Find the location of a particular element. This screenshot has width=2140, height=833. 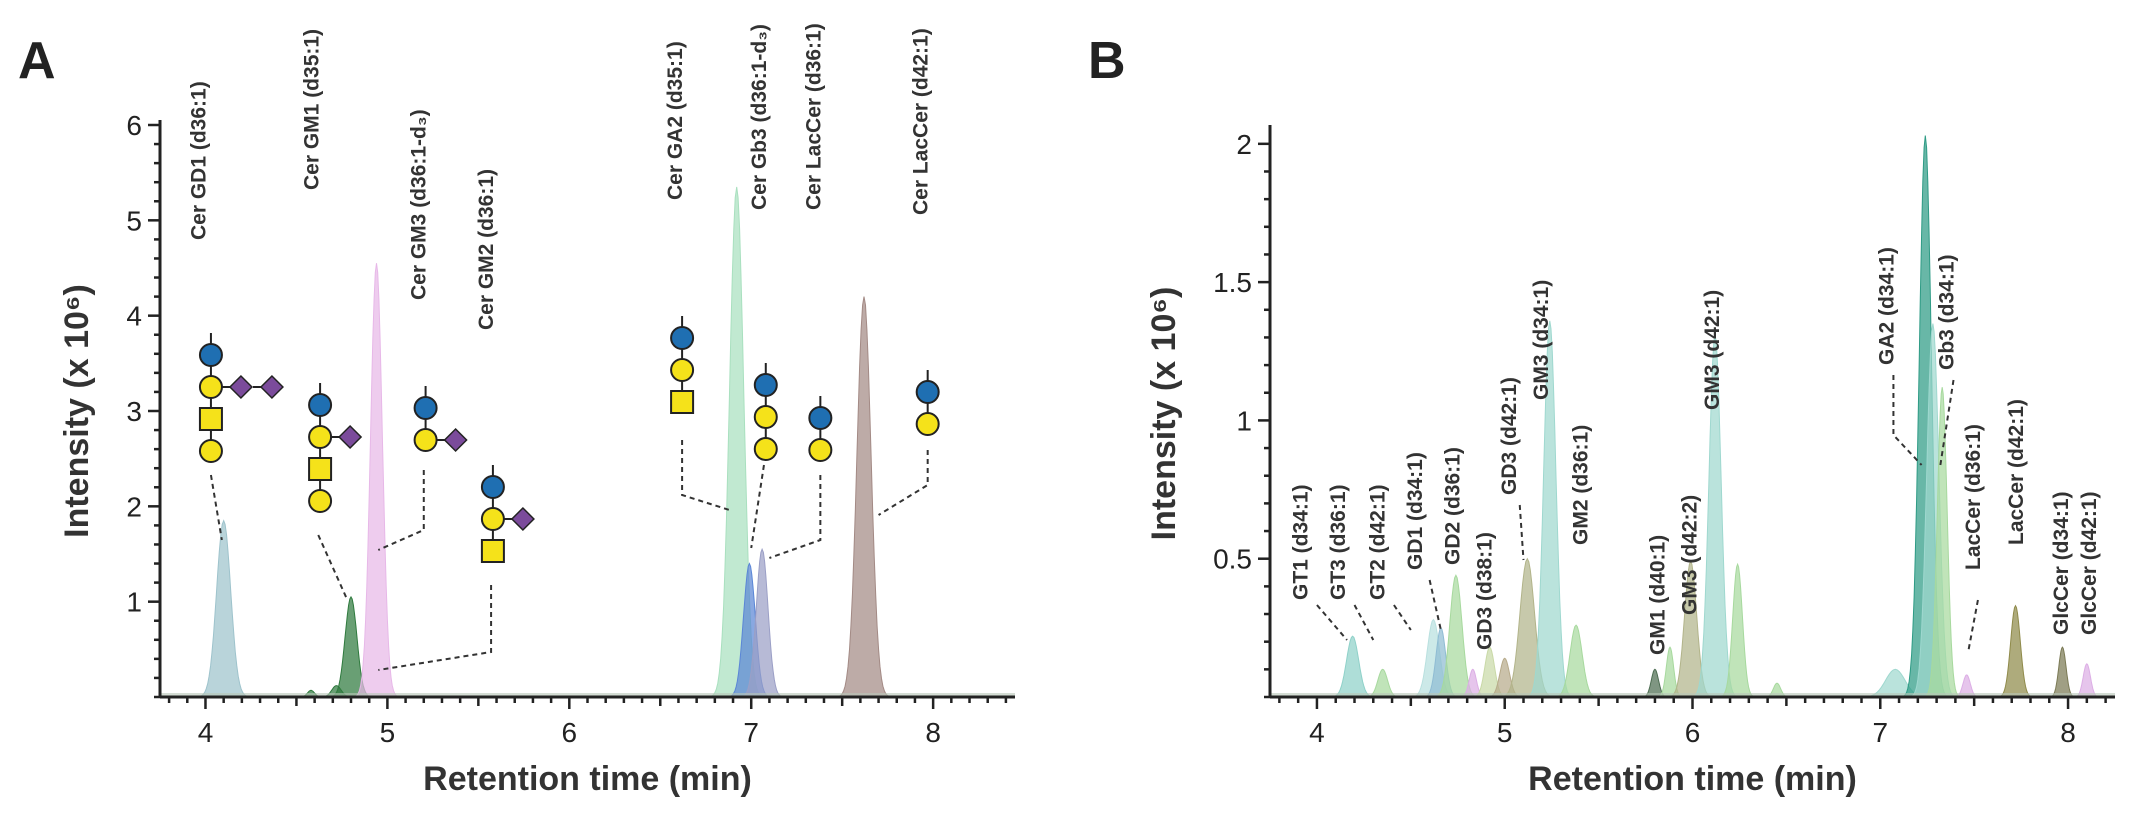

peak-label: LacCer (d36:1) is located at coordinates (1973, 497).